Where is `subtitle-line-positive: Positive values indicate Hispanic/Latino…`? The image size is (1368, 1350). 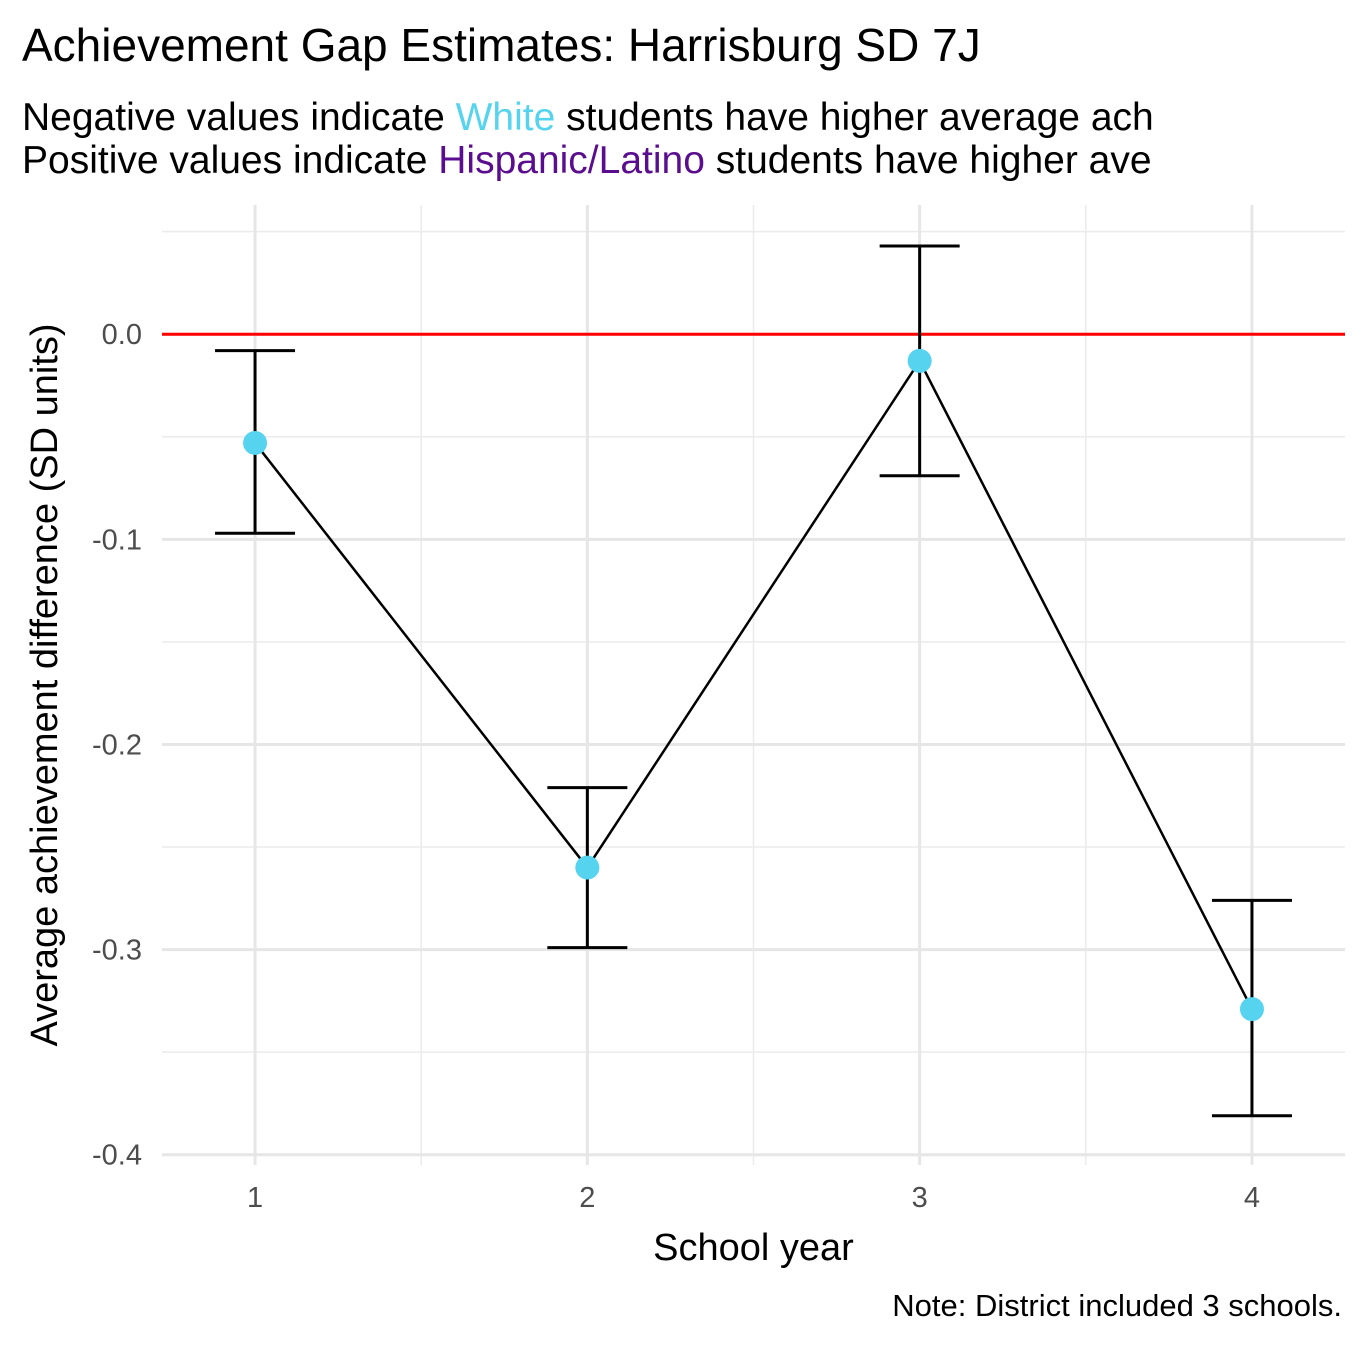
subtitle-line-positive: Positive values indicate Hispanic/Latino… is located at coordinates (587, 161).